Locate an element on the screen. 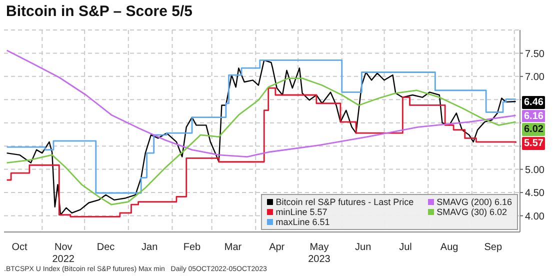 The image size is (554, 276). x-tick-label: Aug is located at coordinates (449, 247).